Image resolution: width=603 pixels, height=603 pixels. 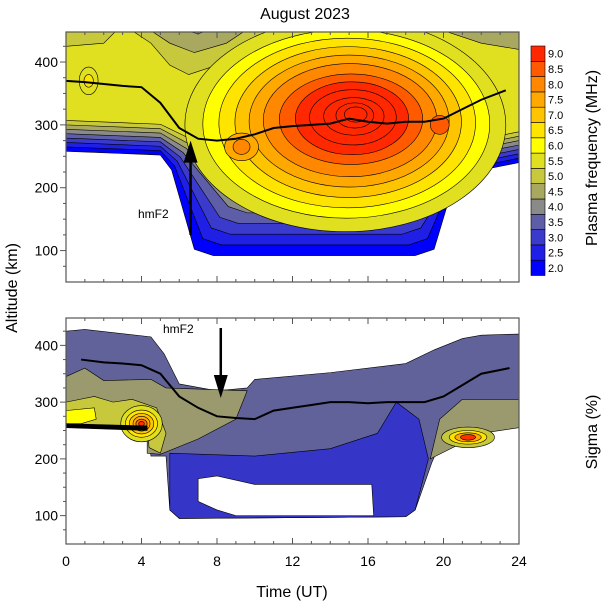 What do you see at coordinates (217, 561) in the screenshot?
I see `x-tick-label: 8` at bounding box center [217, 561].